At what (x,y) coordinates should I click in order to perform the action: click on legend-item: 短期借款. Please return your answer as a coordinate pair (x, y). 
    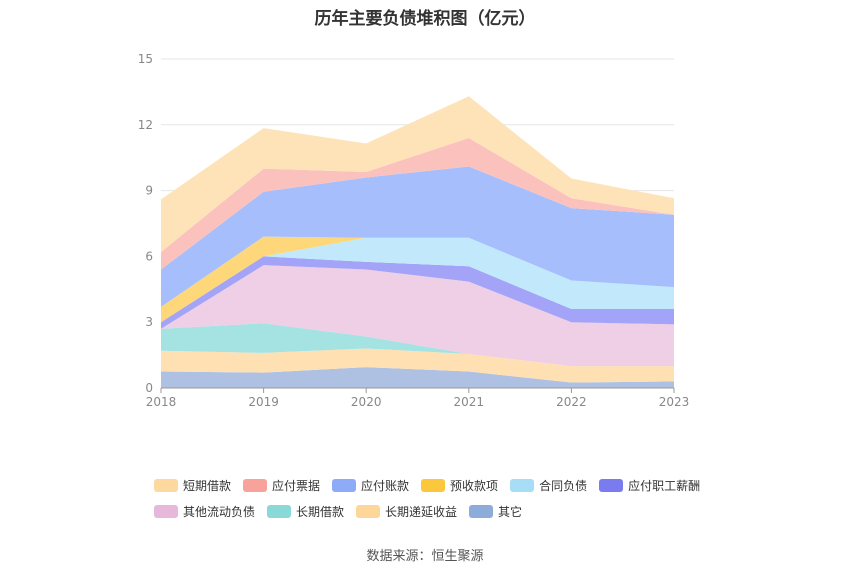
    Looking at the image, I should click on (192, 485).